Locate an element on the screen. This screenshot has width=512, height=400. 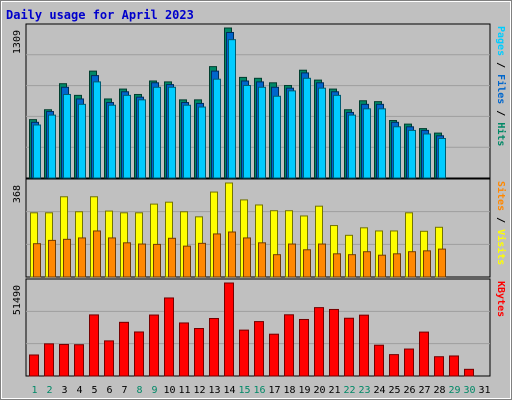
x-tick-label-4: 4 is located at coordinates (79, 390).